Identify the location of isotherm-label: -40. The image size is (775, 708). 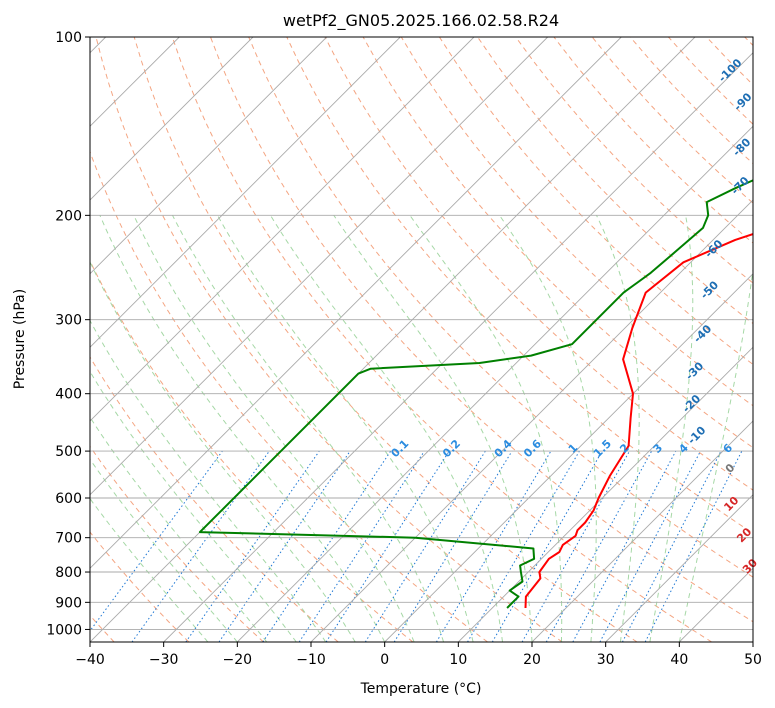
(702, 333).